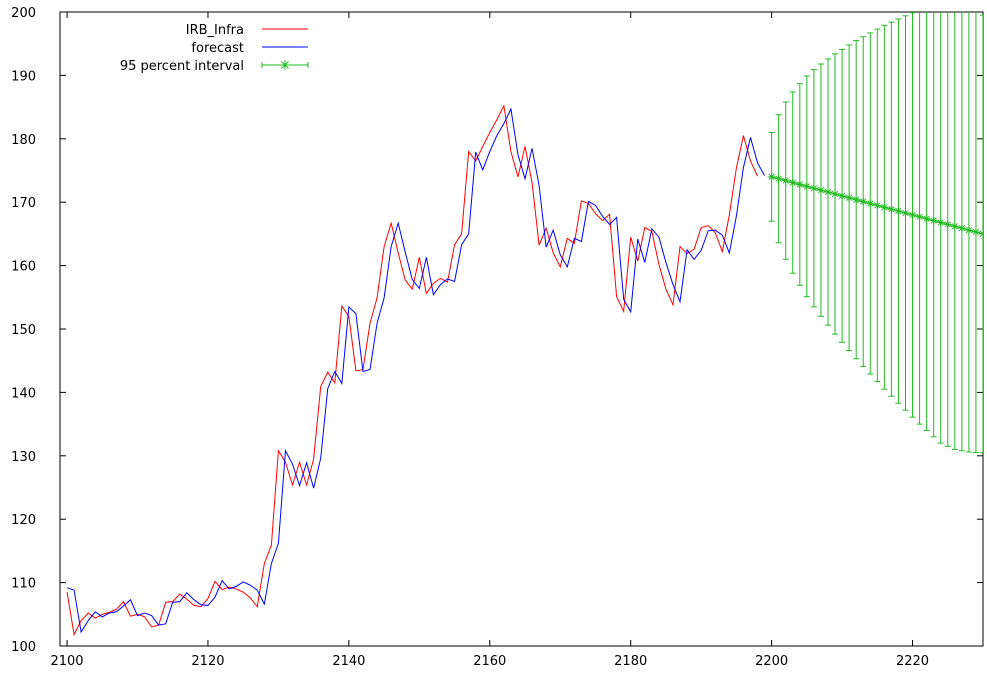 This screenshot has width=987, height=674. What do you see at coordinates (23, 76) in the screenshot?
I see `y-tick-label: 190` at bounding box center [23, 76].